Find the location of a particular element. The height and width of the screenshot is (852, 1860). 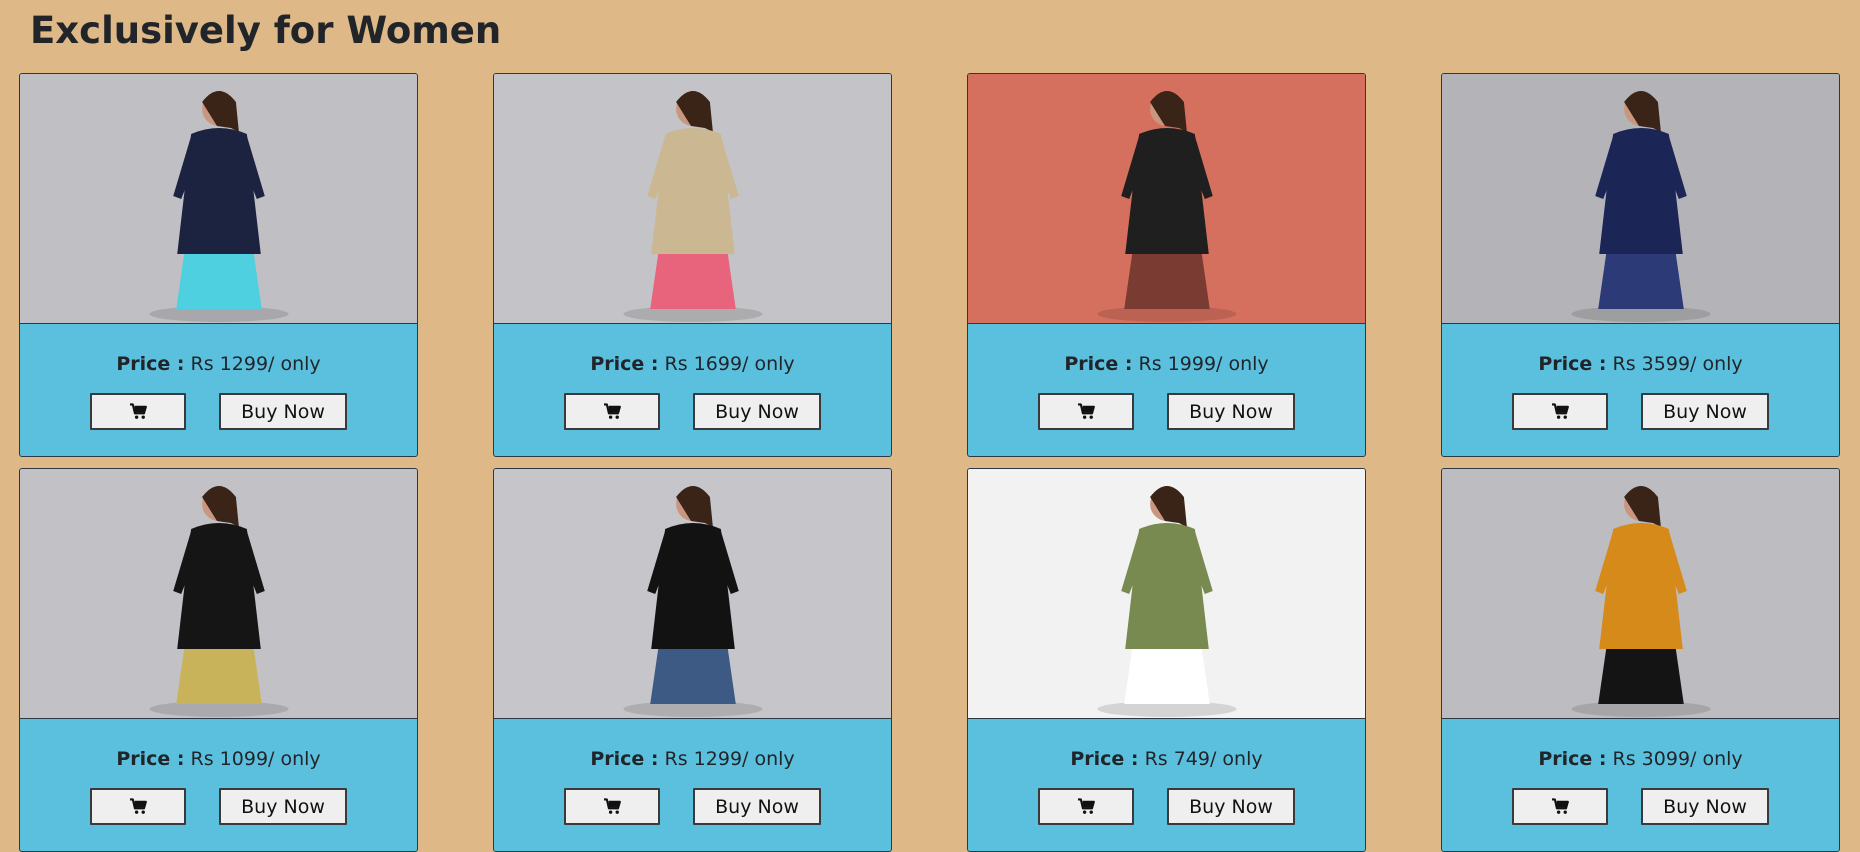

product-price: Price : Rs 3099/ only is located at coordinates (1640, 759).